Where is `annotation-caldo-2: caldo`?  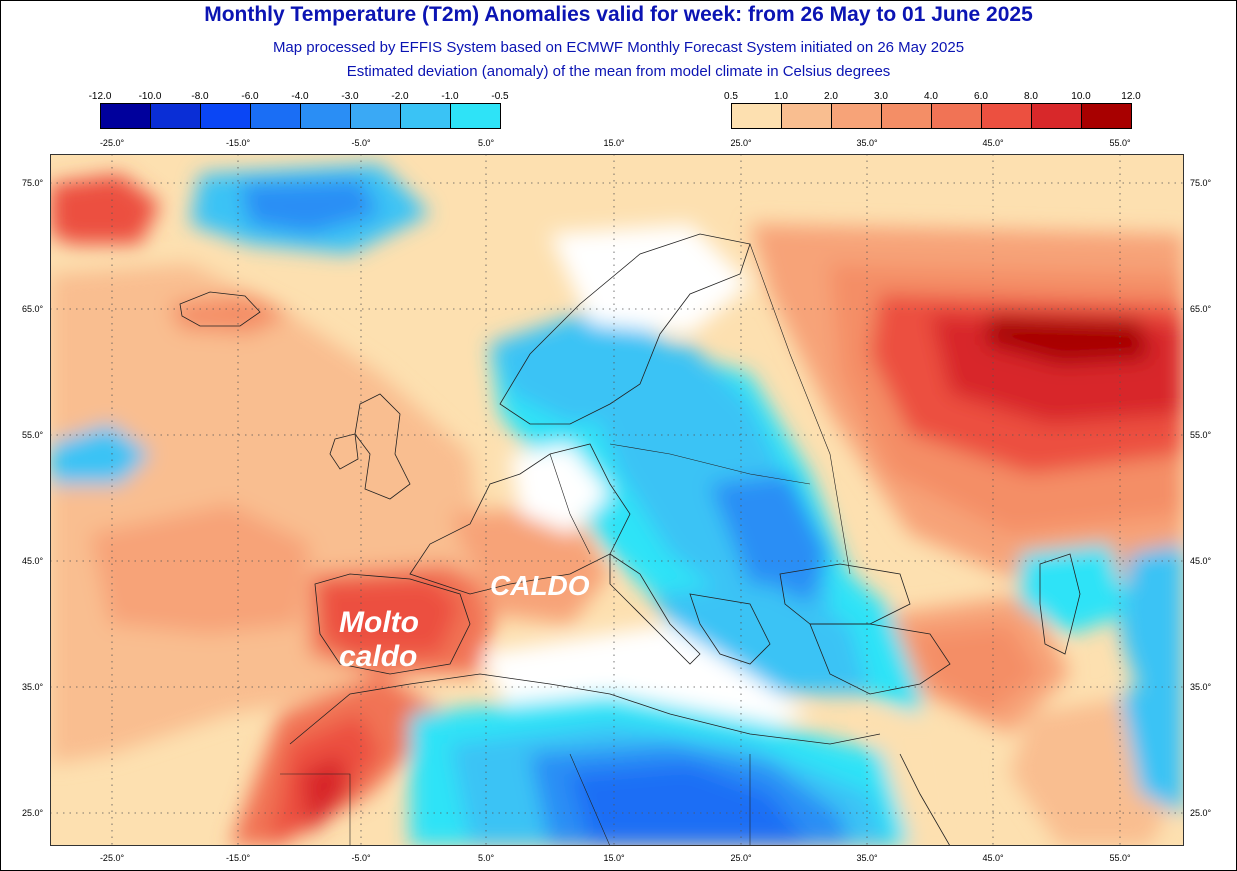 annotation-caldo-2: caldo is located at coordinates (378, 656).